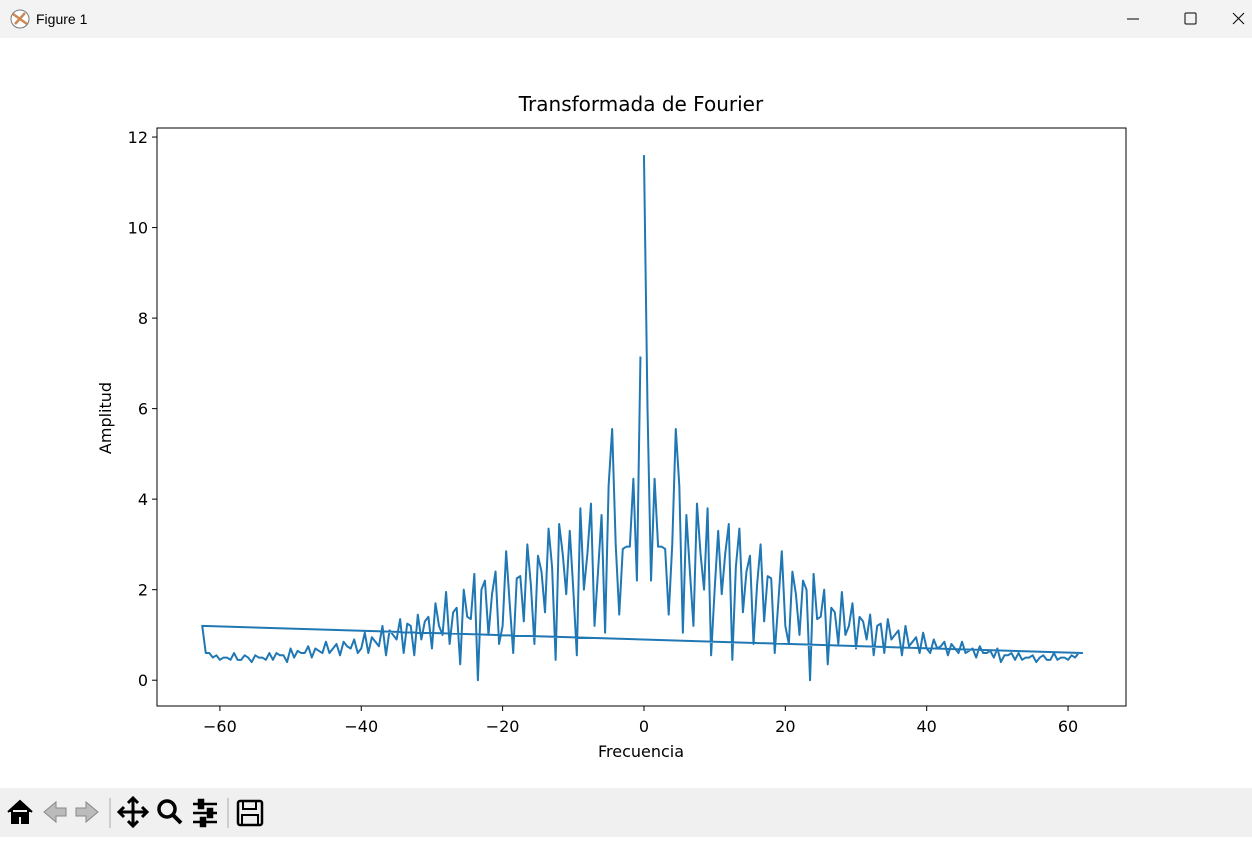  Describe the element at coordinates (626, 19) in the screenshot. I see `title-bar: Figure 1` at that location.